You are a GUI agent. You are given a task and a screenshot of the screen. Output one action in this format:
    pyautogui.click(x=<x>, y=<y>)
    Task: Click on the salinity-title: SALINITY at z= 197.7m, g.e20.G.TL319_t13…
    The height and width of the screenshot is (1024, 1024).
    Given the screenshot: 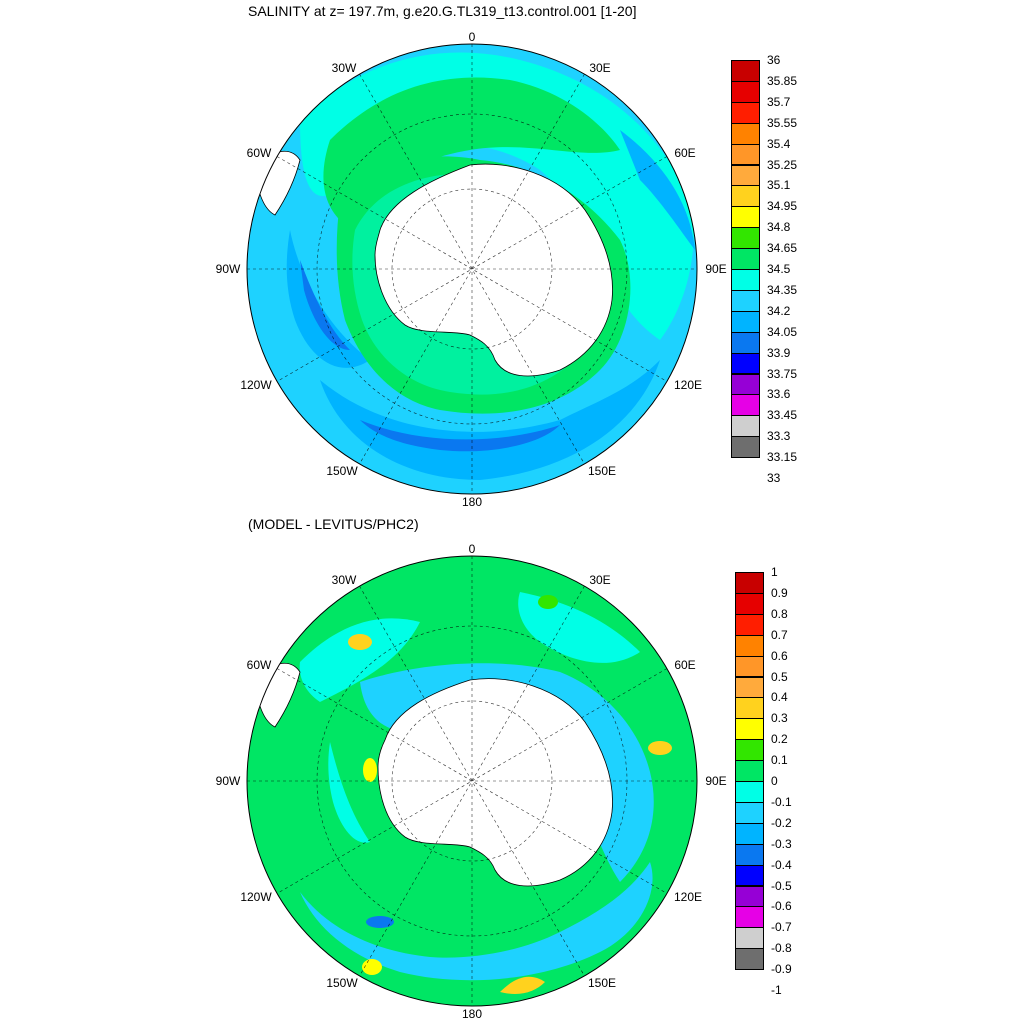 What is the action you would take?
    pyautogui.click(x=442, y=11)
    